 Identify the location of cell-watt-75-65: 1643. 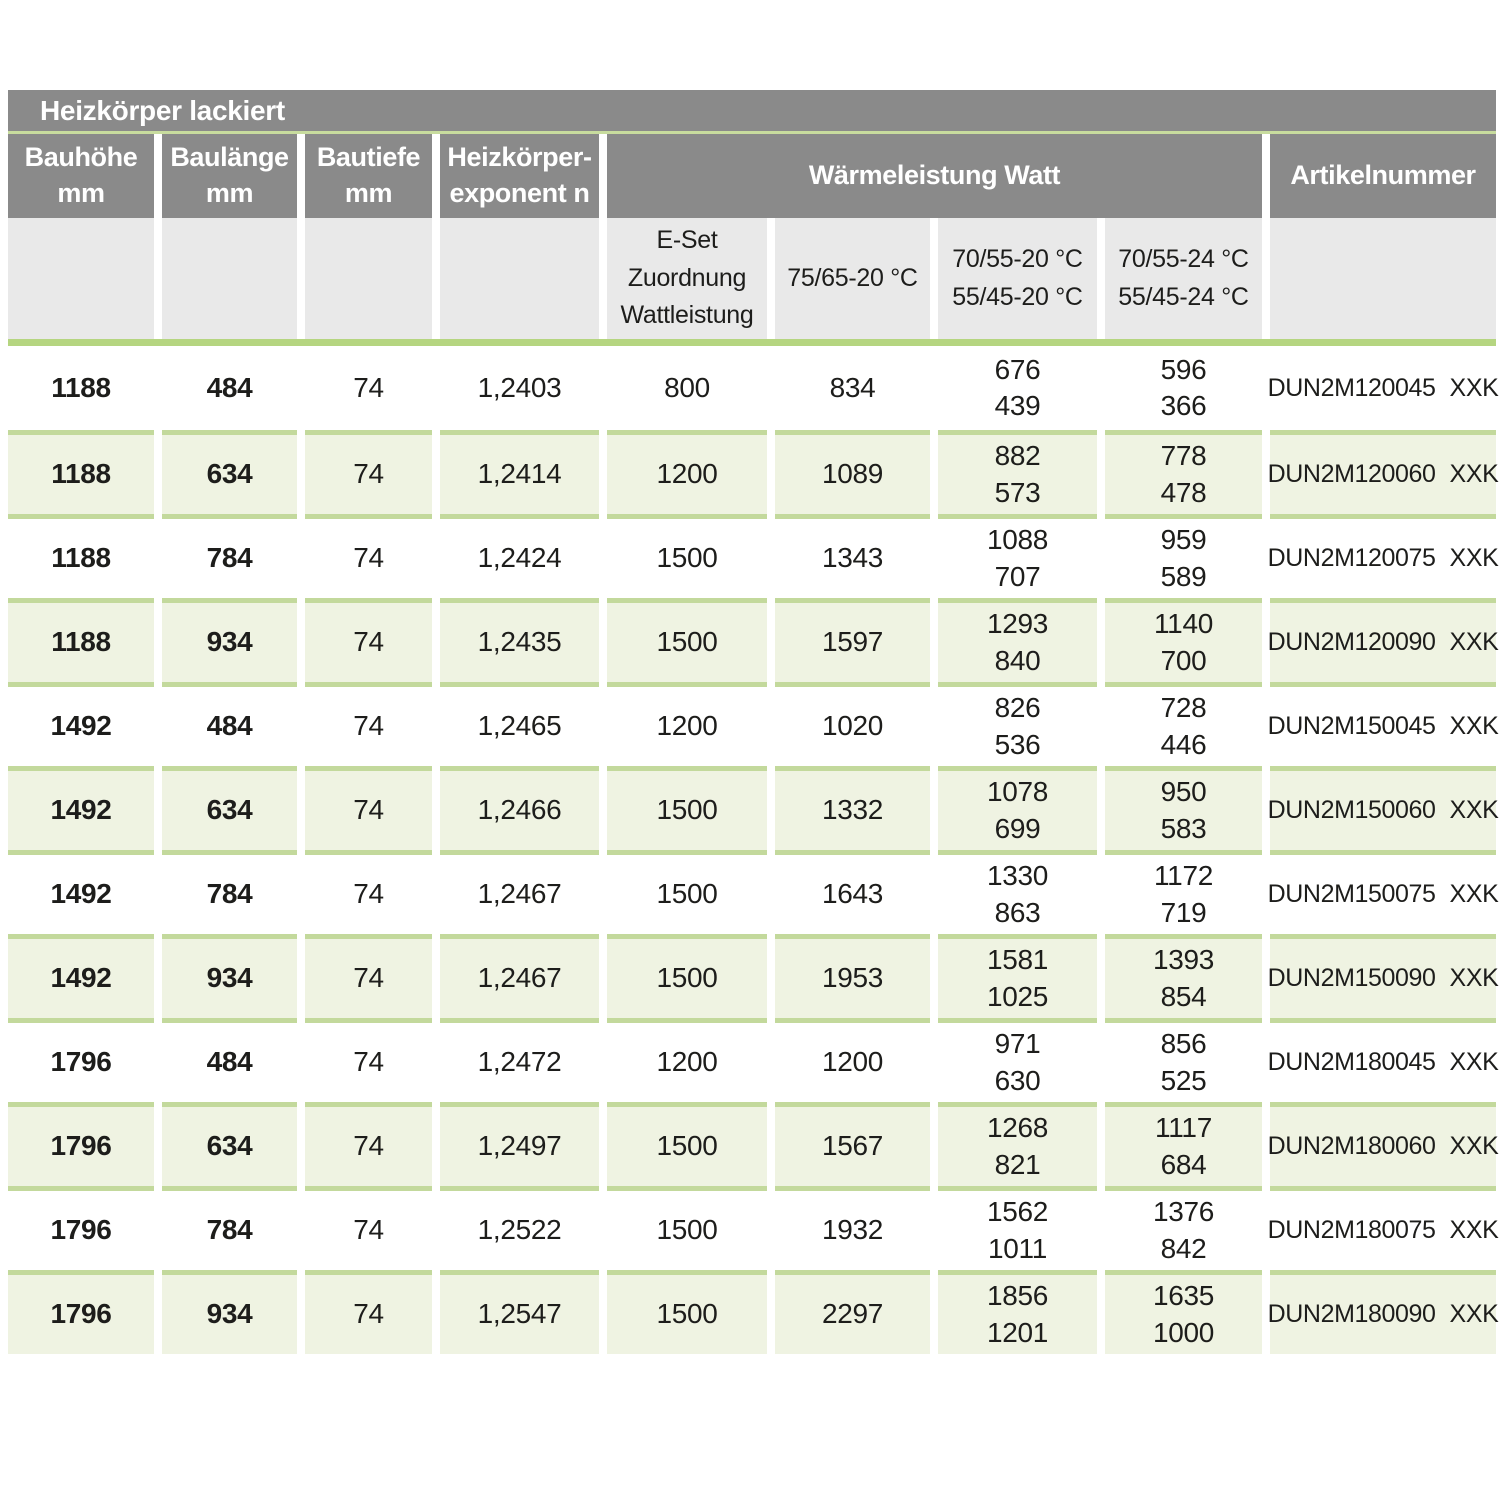
(852, 892).